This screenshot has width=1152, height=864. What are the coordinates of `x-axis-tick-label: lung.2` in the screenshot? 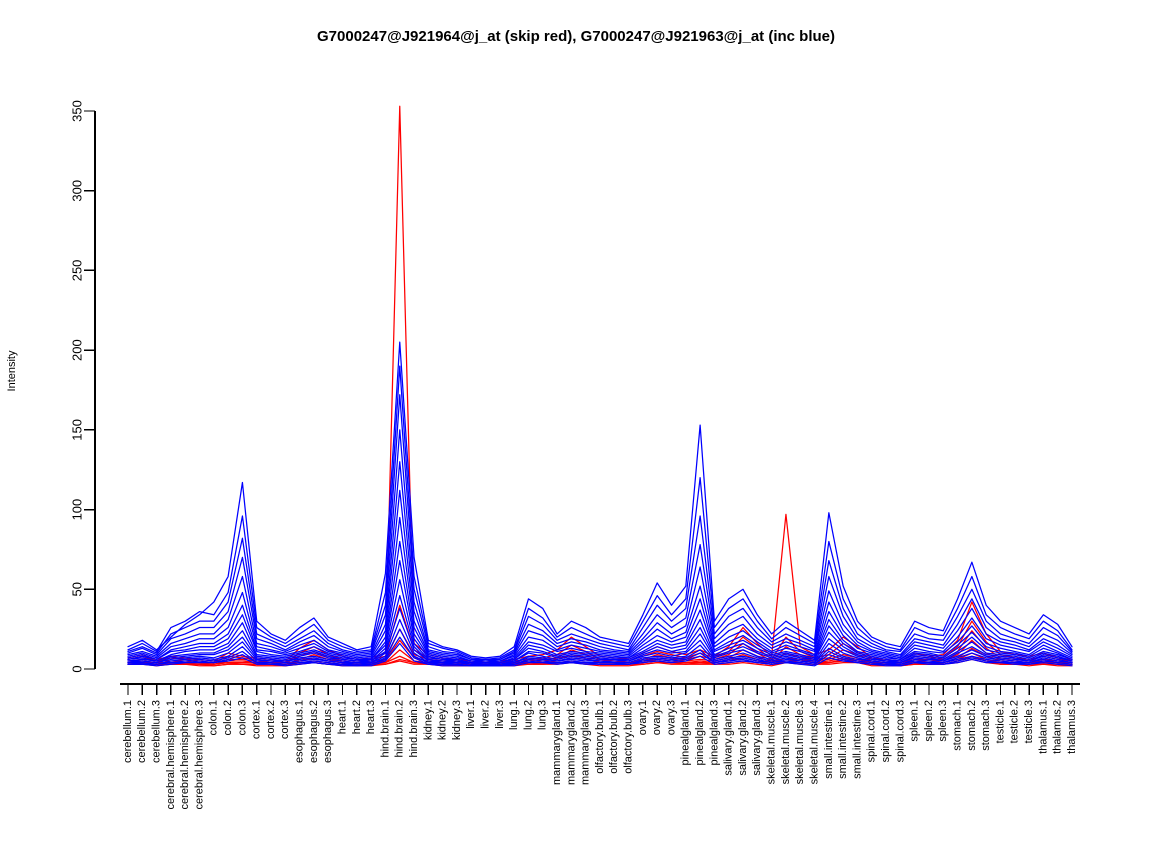 It's located at (528, 715).